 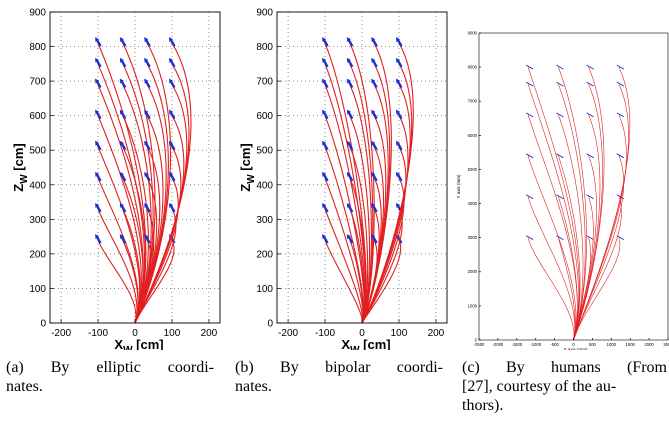 What do you see at coordinates (37, 289) in the screenshot?
I see `y-tick-label-1: 100` at bounding box center [37, 289].